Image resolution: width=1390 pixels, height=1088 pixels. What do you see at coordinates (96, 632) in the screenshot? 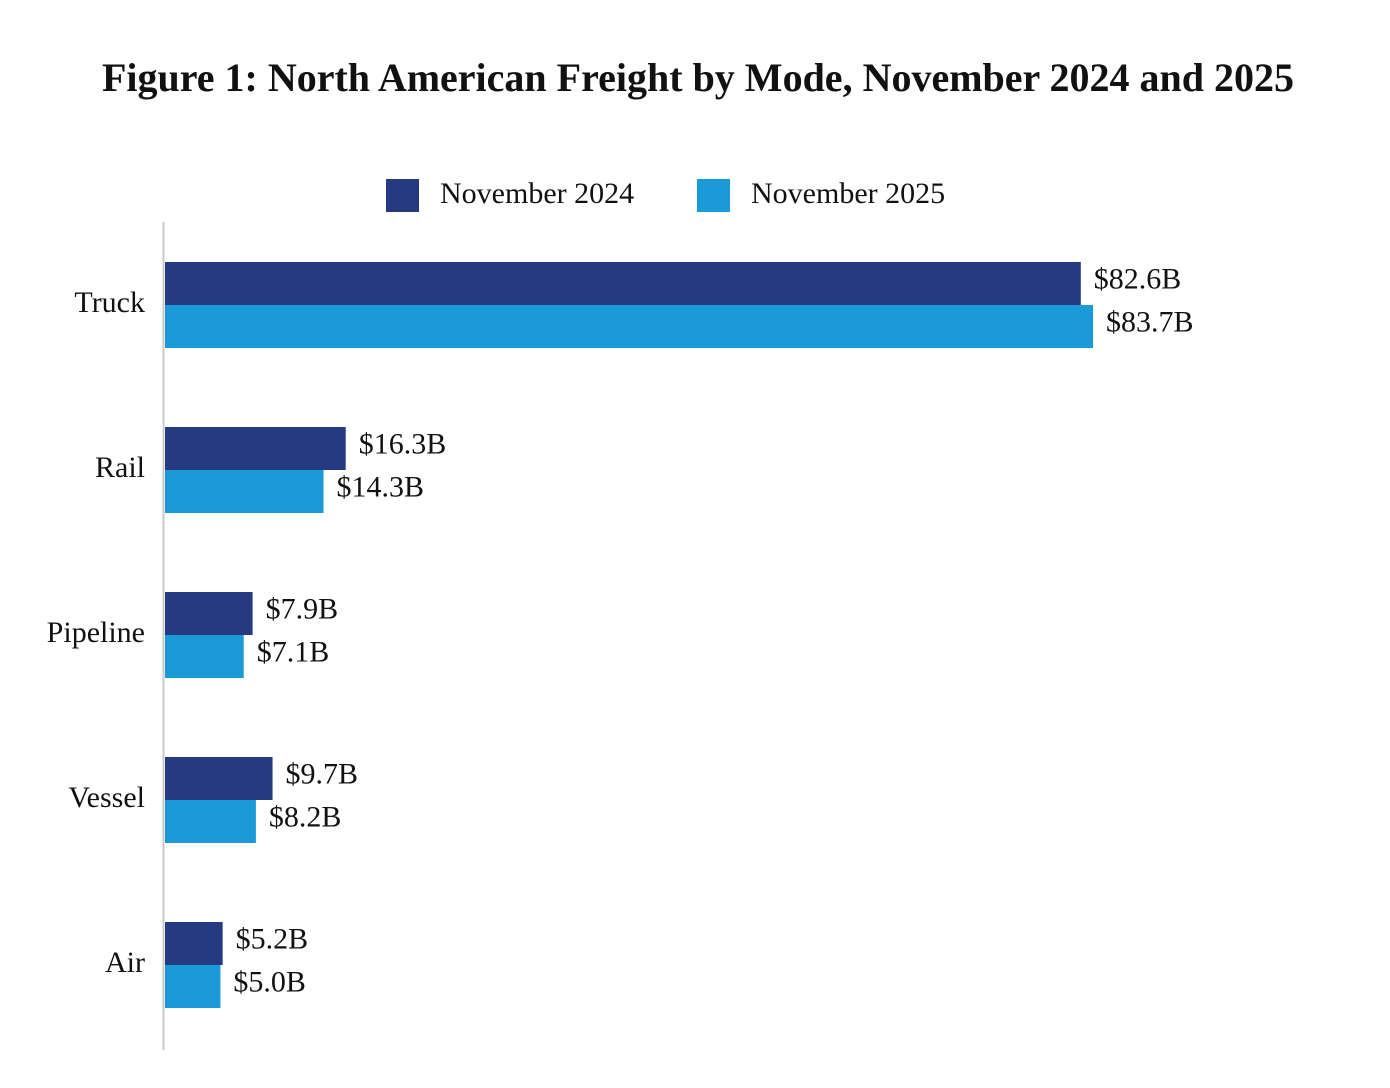
I see `category-label: Pipeline` at bounding box center [96, 632].